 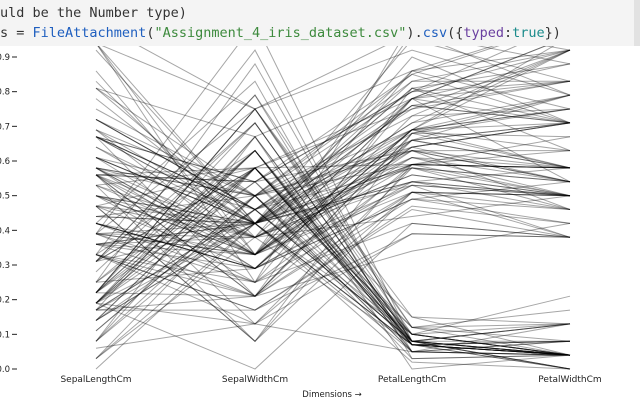 What do you see at coordinates (5, 335) in the screenshot?
I see `y-tick-label-1: 0.1` at bounding box center [5, 335].